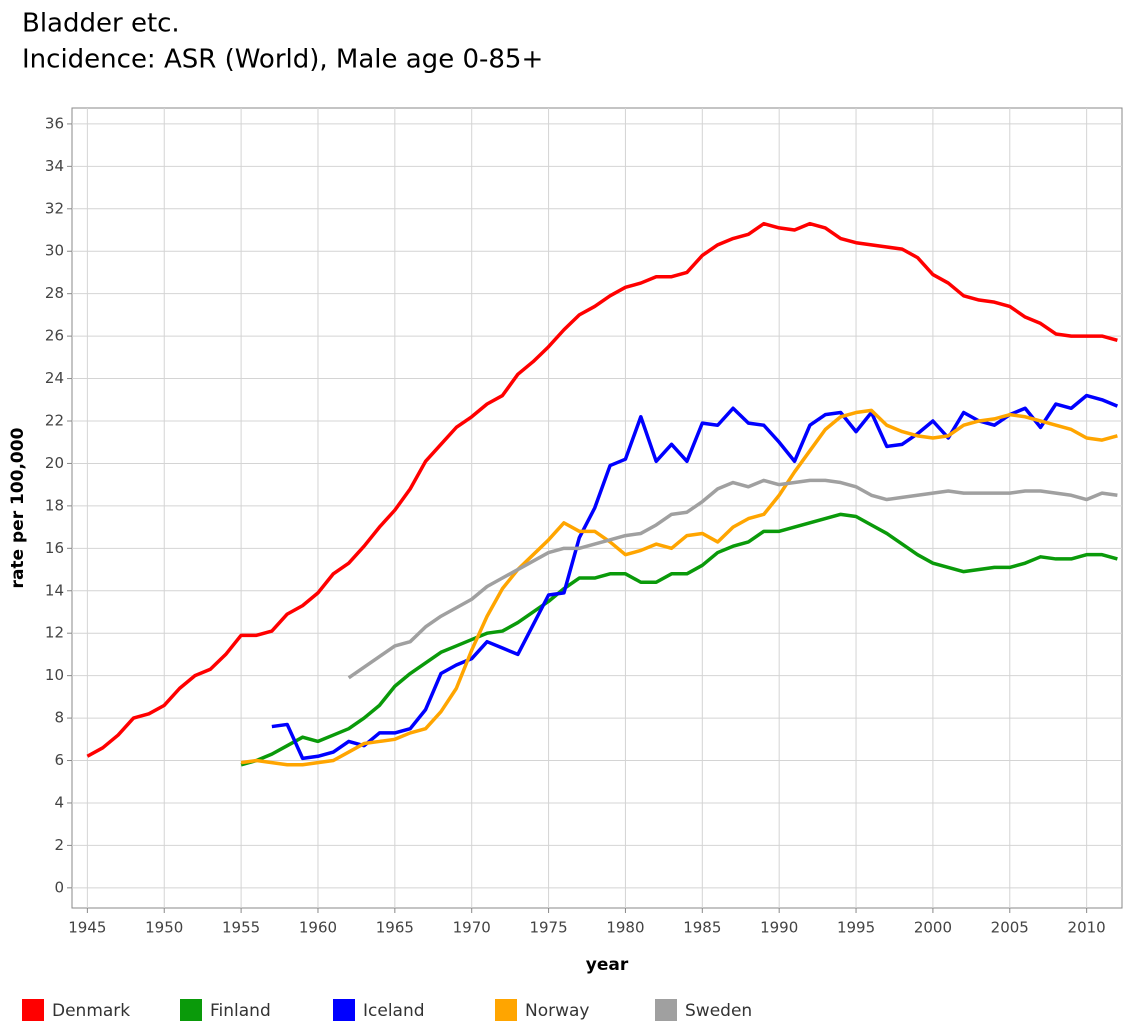 This screenshot has width=1144, height=1023. What do you see at coordinates (395, 928) in the screenshot?
I see `x-tick-label: 1965` at bounding box center [395, 928].